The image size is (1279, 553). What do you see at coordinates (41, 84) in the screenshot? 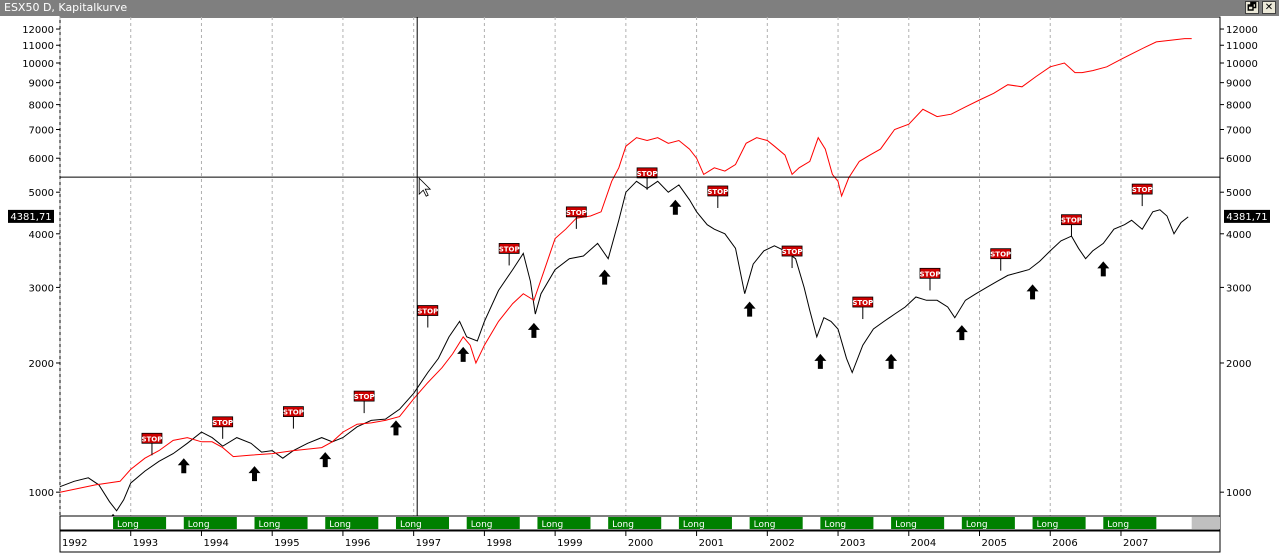
I see `y-tick-label: 9000` at bounding box center [41, 84].